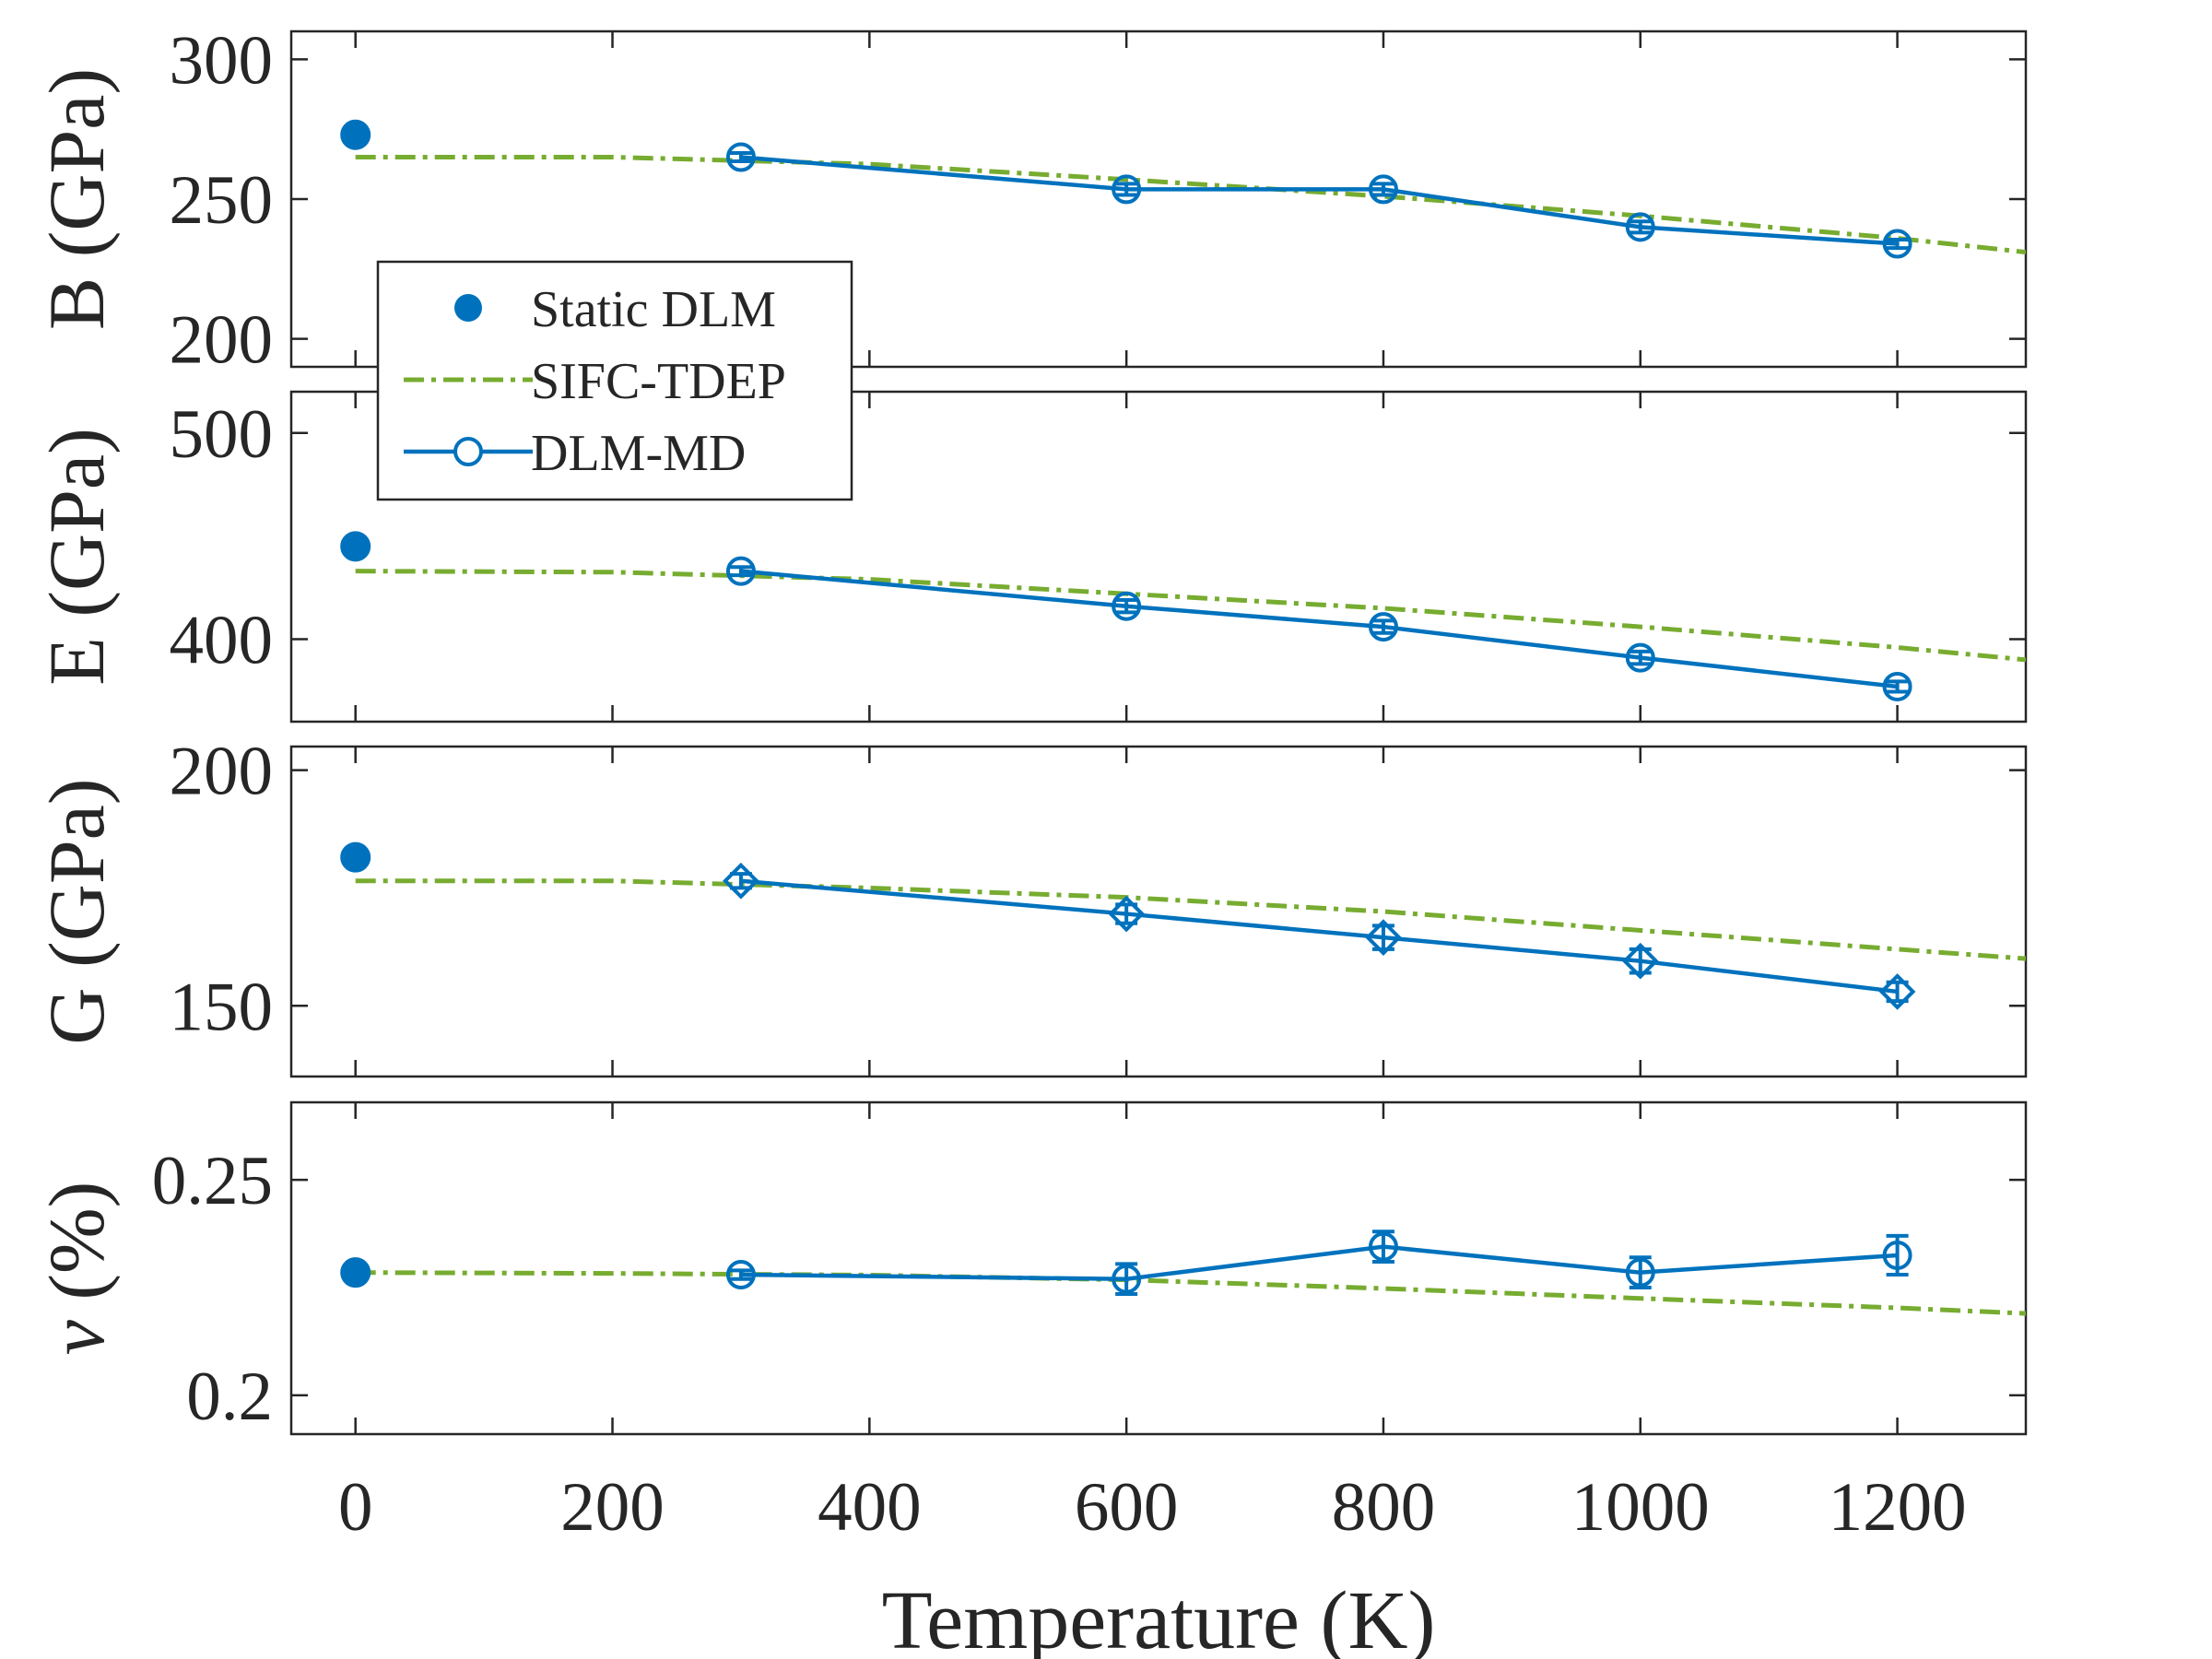 The width and height of the screenshot is (2212, 1659). What do you see at coordinates (222, 641) in the screenshot?
I see `y-tick-label: 400` at bounding box center [222, 641].